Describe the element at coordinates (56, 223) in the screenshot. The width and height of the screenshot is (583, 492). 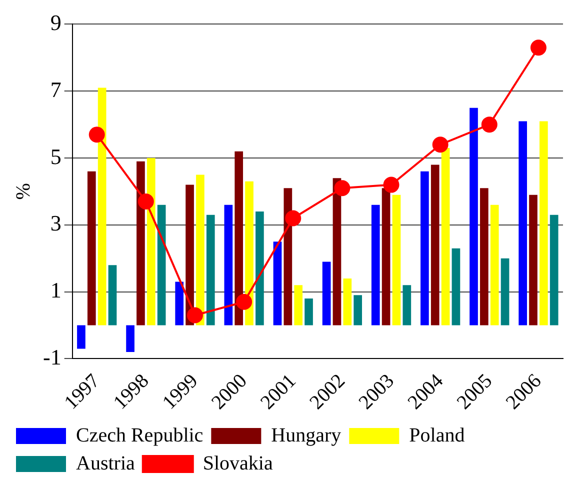
I see `y-tick-label: 3` at that location.